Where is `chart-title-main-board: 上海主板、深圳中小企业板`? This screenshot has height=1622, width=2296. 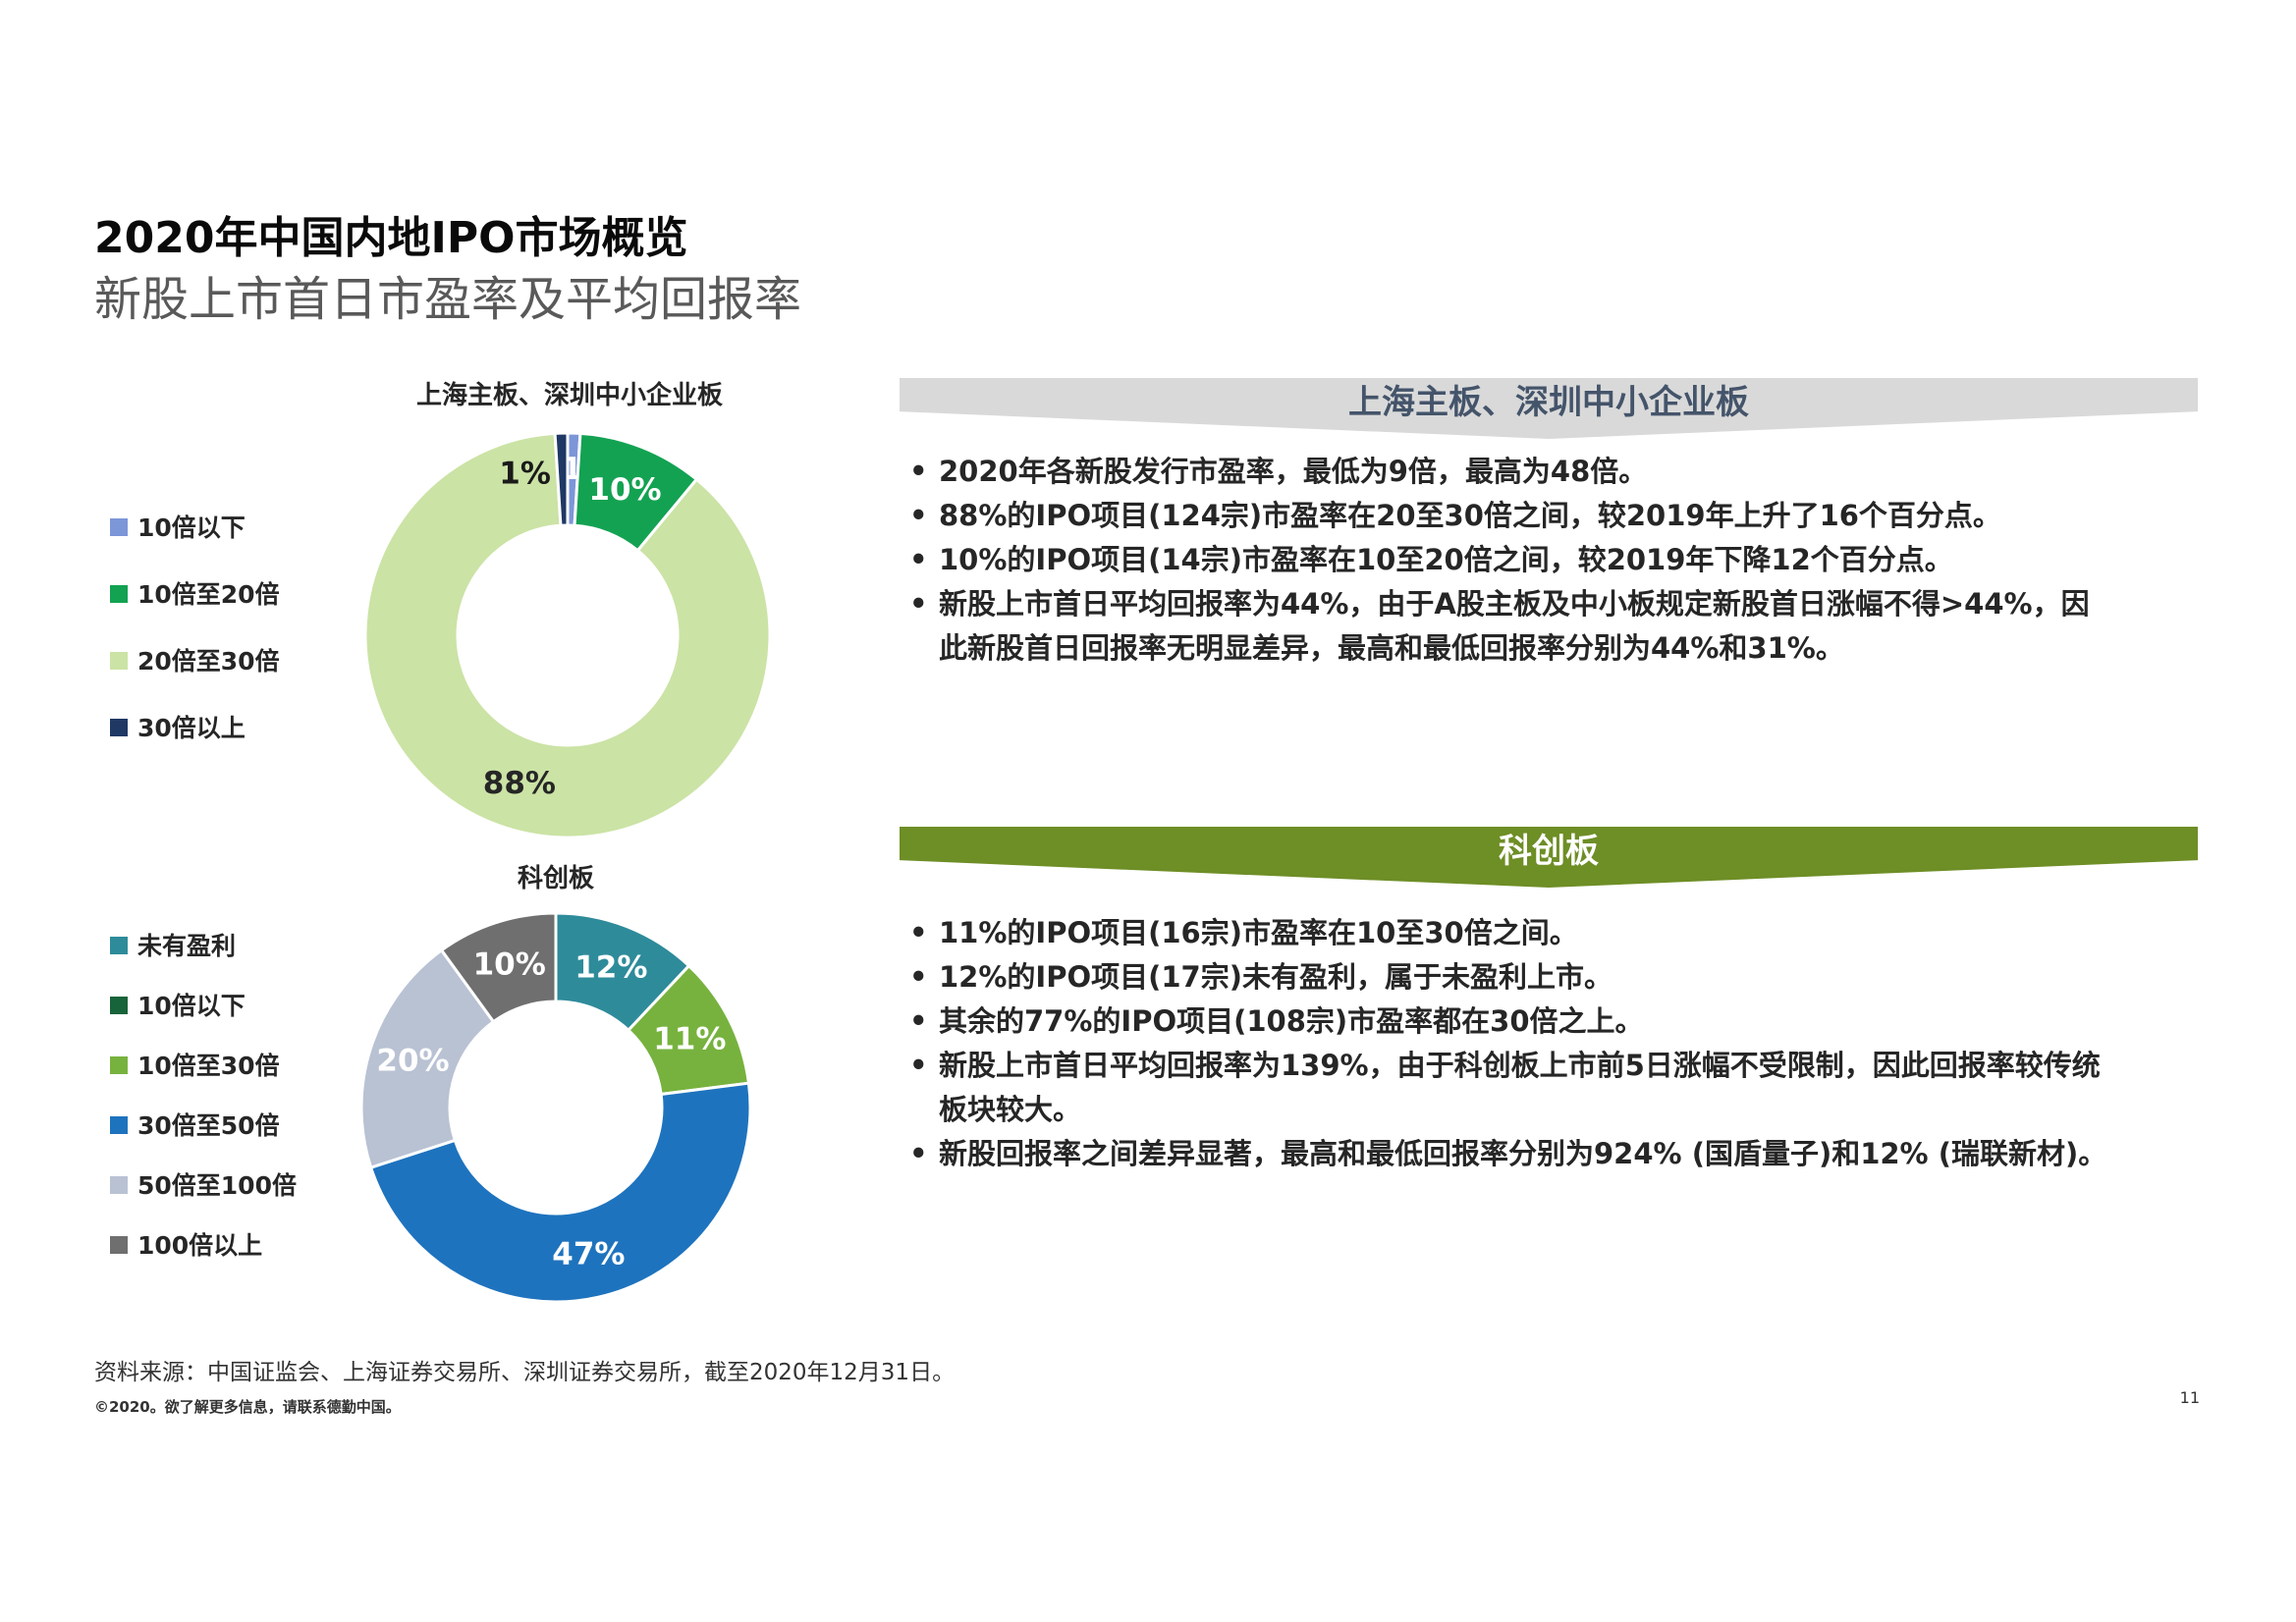 chart-title-main-board: 上海主板、深圳中小企业板 is located at coordinates (569, 395).